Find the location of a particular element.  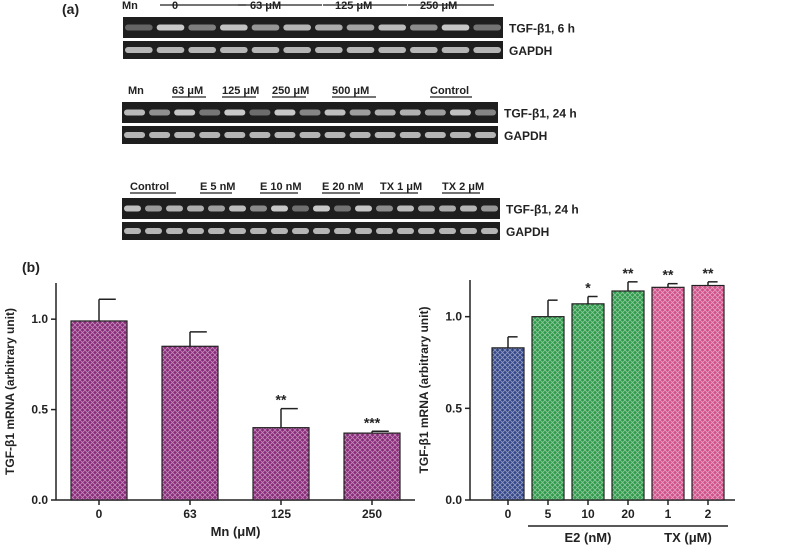

gel-lane-label: Control is located at coordinates (449, 91).